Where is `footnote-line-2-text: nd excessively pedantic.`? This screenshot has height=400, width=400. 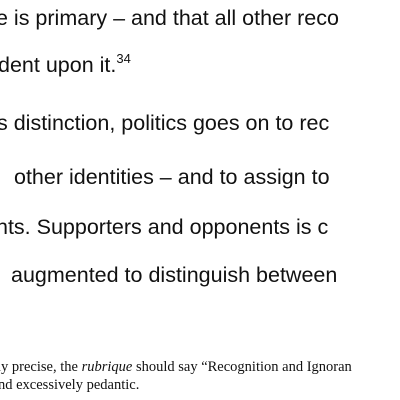 footnote-line-2-text: nd excessively pedantic. is located at coordinates (70, 385).